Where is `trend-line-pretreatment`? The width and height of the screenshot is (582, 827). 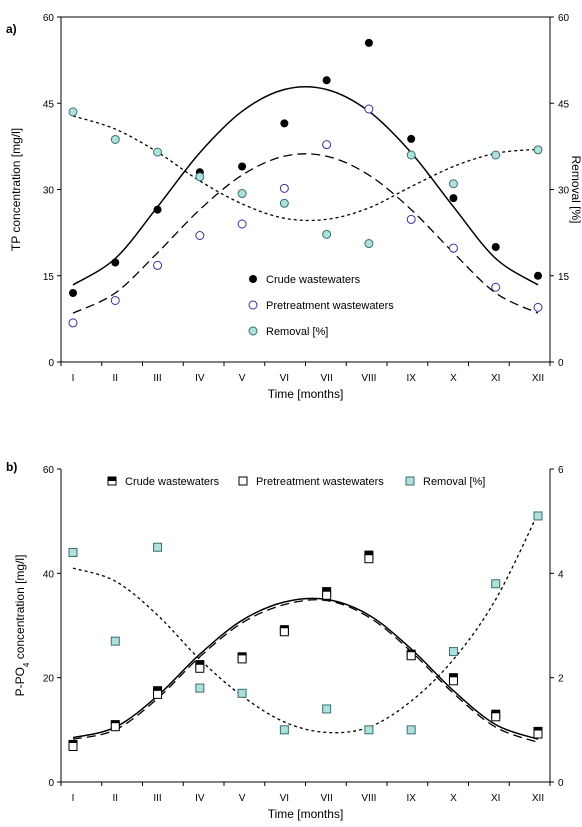 trend-line-pretreatment is located at coordinates (305, 671).